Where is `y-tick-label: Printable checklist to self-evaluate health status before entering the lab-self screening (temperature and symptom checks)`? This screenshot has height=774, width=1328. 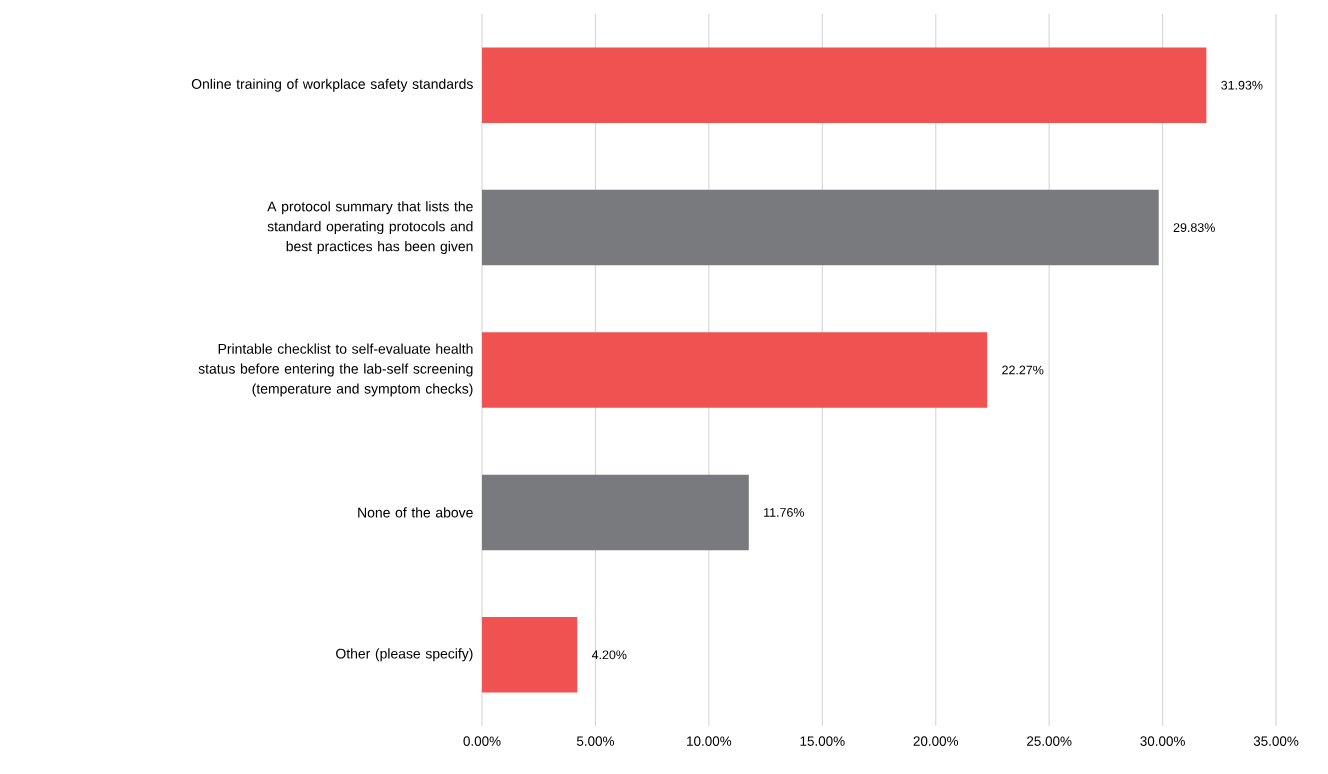 y-tick-label: Printable checklist to self-evaluate health status before entering the lab-self screening (temperature and symptom checks) is located at coordinates (335, 370).